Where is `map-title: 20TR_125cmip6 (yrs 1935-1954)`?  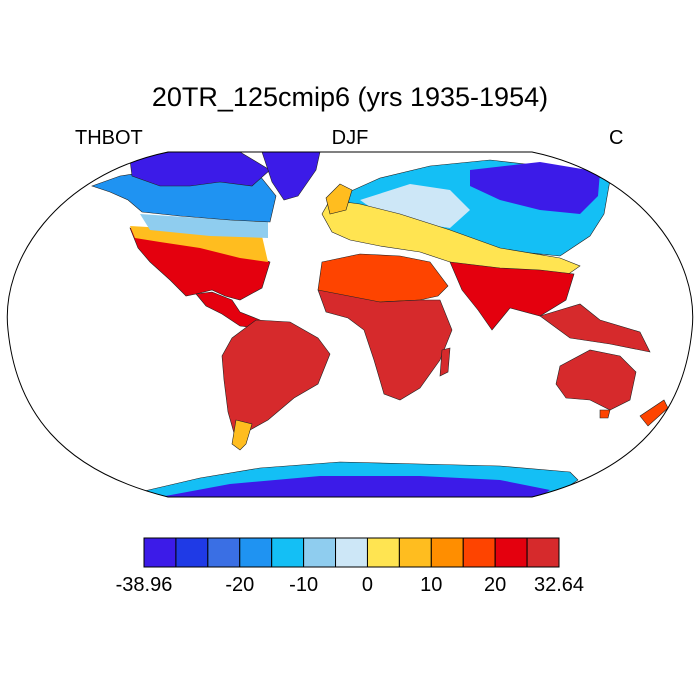 map-title: 20TR_125cmip6 (yrs 1935-1954) is located at coordinates (350, 97).